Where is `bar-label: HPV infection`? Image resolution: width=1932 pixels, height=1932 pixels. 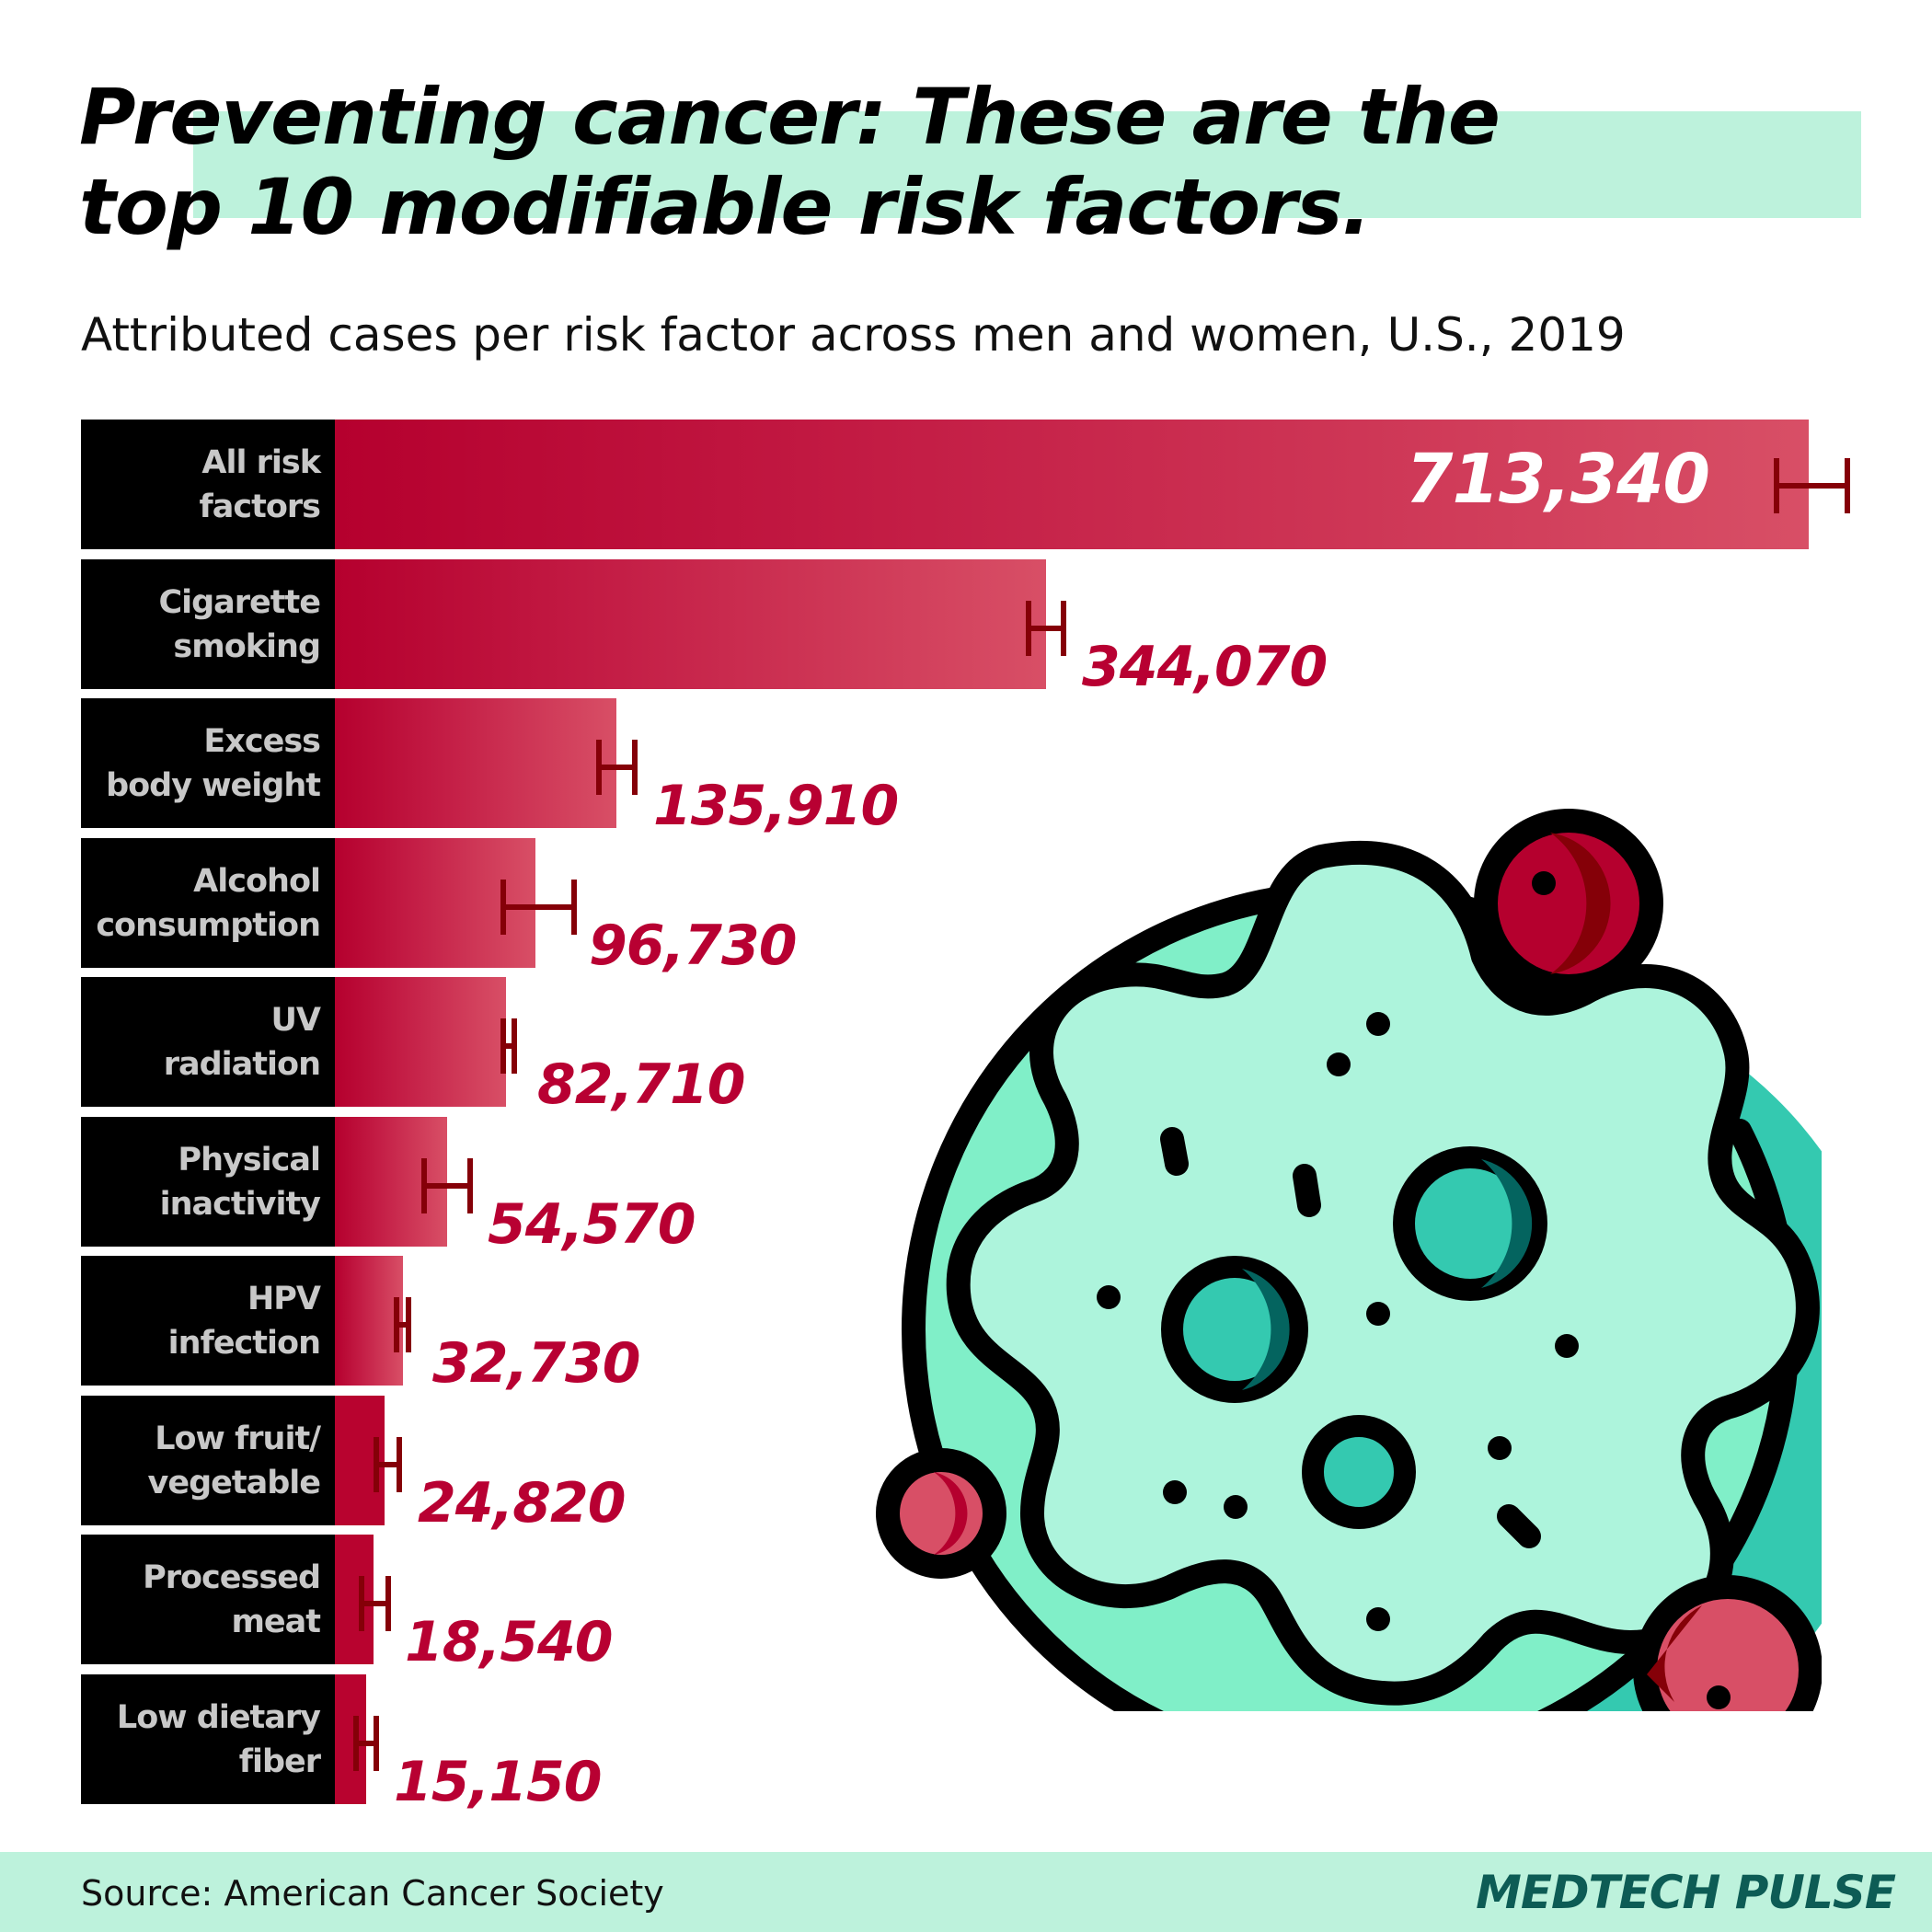
bar-label: HPV infection is located at coordinates (208, 1321).